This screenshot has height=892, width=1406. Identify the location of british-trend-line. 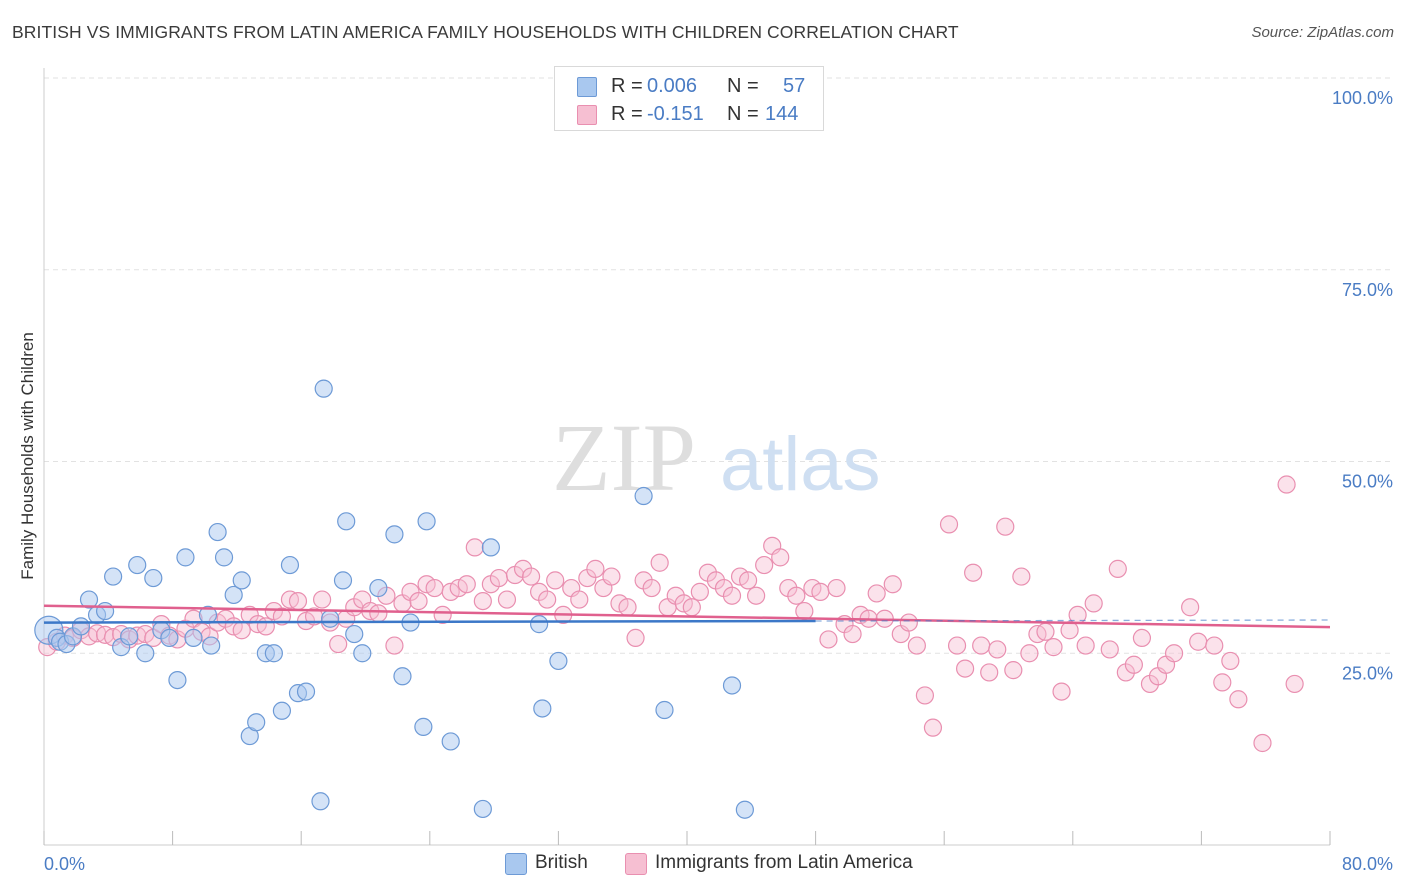
(429, 621).